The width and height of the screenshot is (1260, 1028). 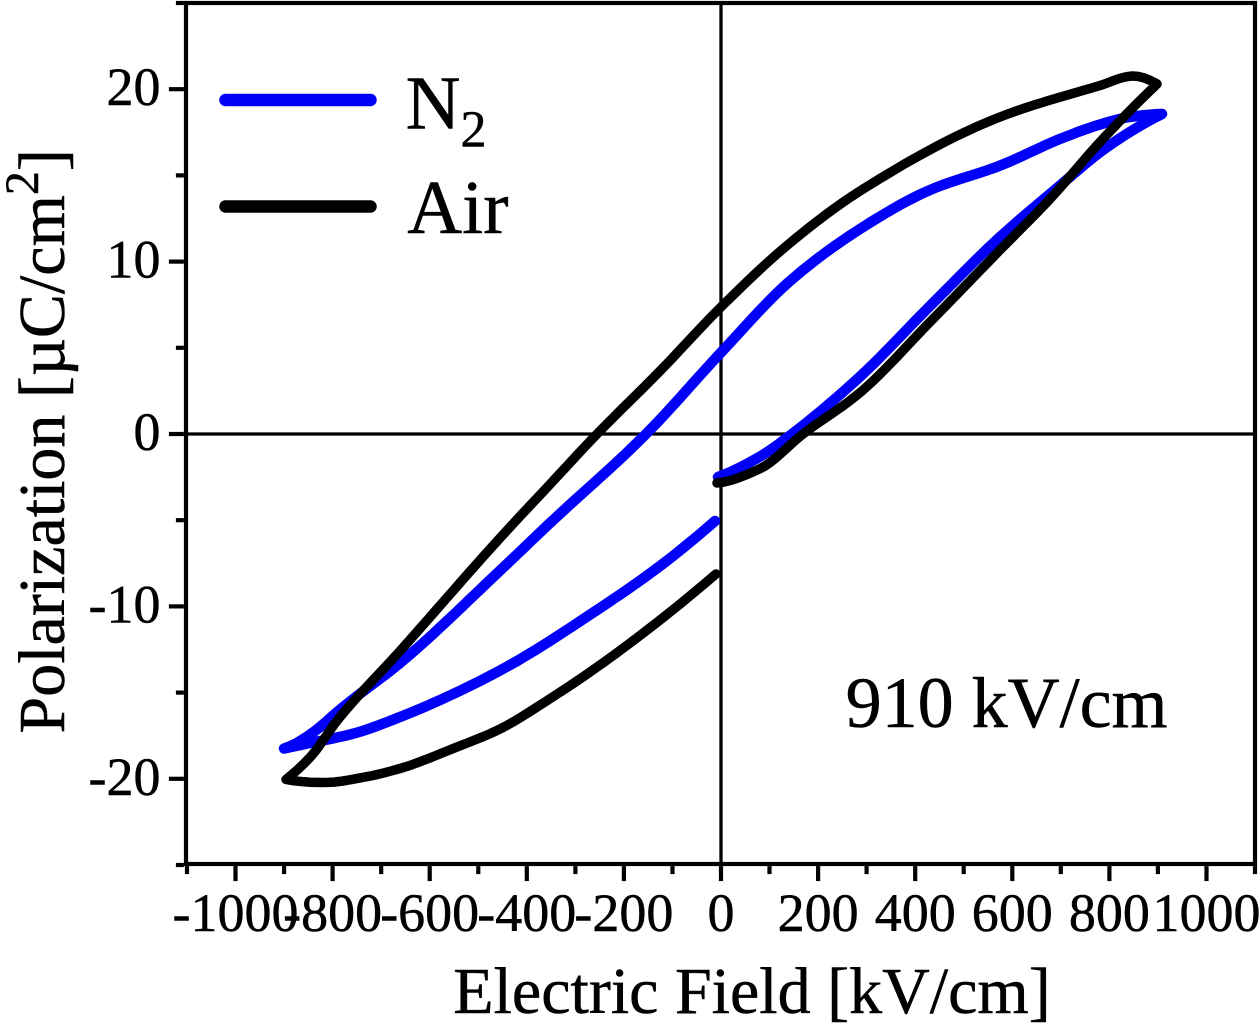 What do you see at coordinates (1206, 913) in the screenshot?
I see `svg-text: 1000` at bounding box center [1206, 913].